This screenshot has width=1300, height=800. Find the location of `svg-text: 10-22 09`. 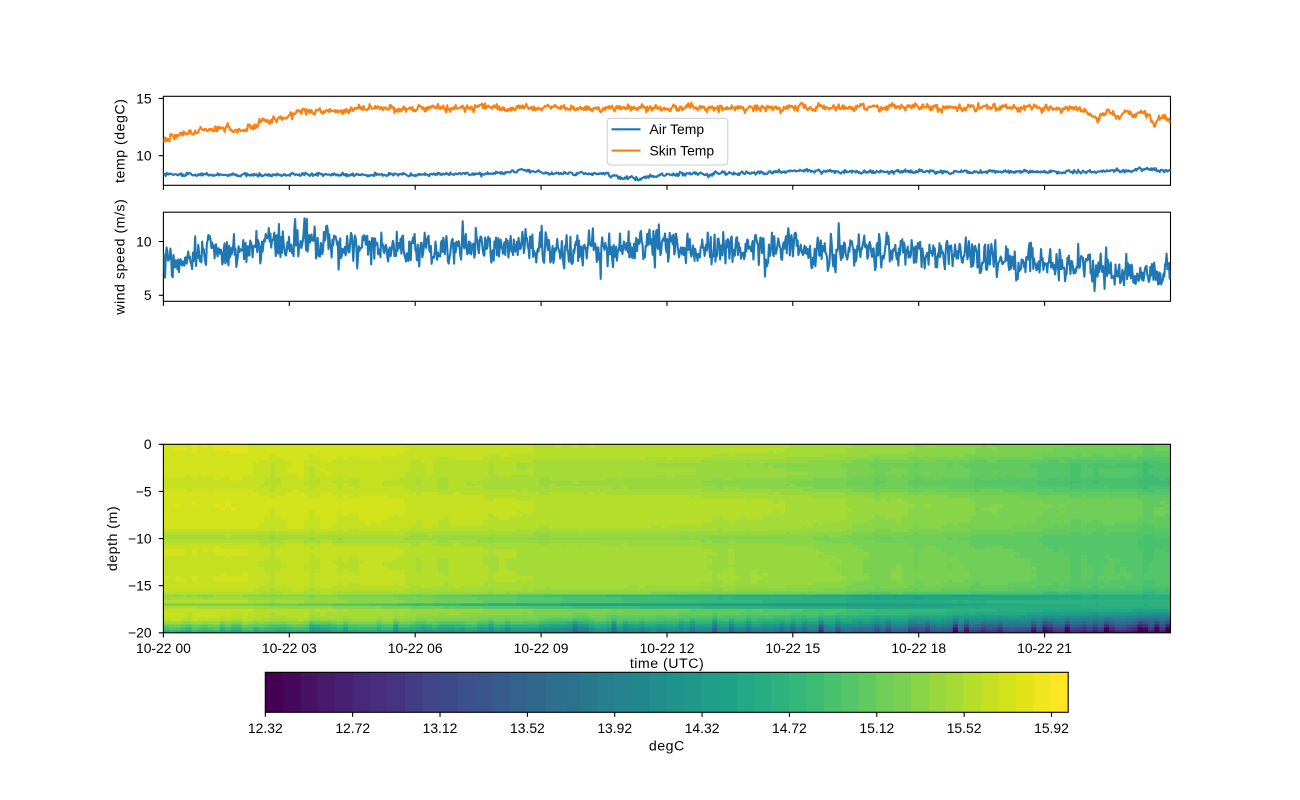

svg-text: 10-22 09 is located at coordinates (541, 648).